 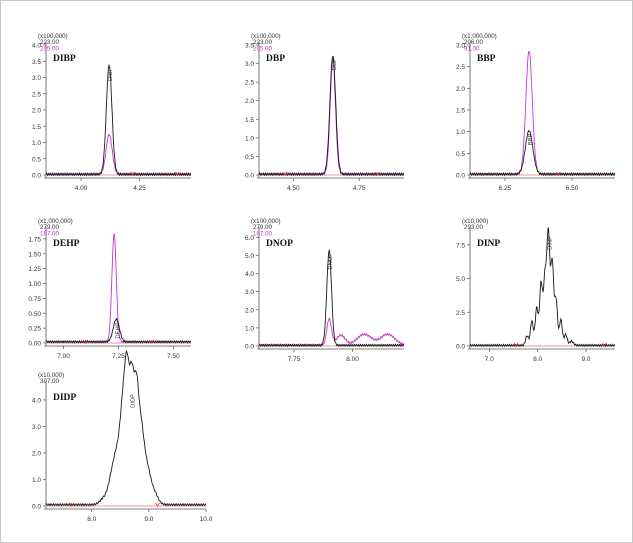 I want to click on peak-label: DINP, so click(x=550, y=243).